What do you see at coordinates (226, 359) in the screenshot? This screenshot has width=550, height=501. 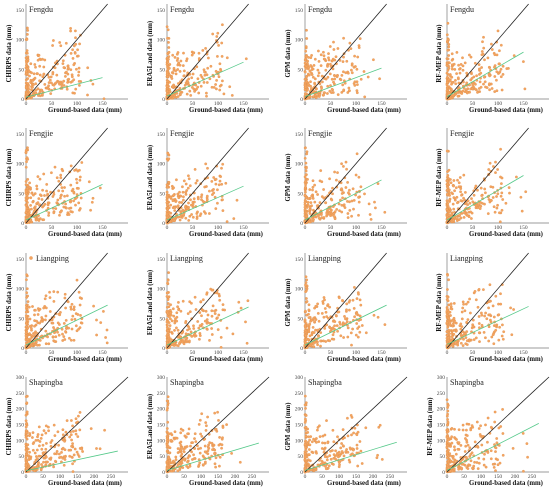 I see `x-axis-label: Ground-based data (mm)` at bounding box center [226, 359].